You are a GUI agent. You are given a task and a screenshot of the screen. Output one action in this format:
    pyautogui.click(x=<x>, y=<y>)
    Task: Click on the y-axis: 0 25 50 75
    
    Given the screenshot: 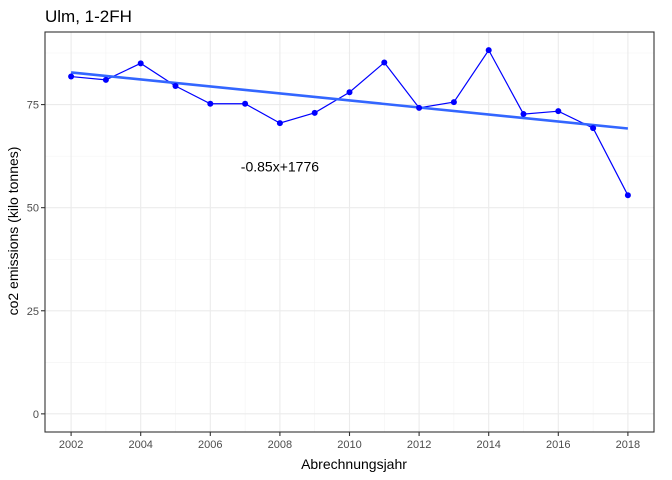 What is the action you would take?
    pyautogui.click(x=36, y=260)
    